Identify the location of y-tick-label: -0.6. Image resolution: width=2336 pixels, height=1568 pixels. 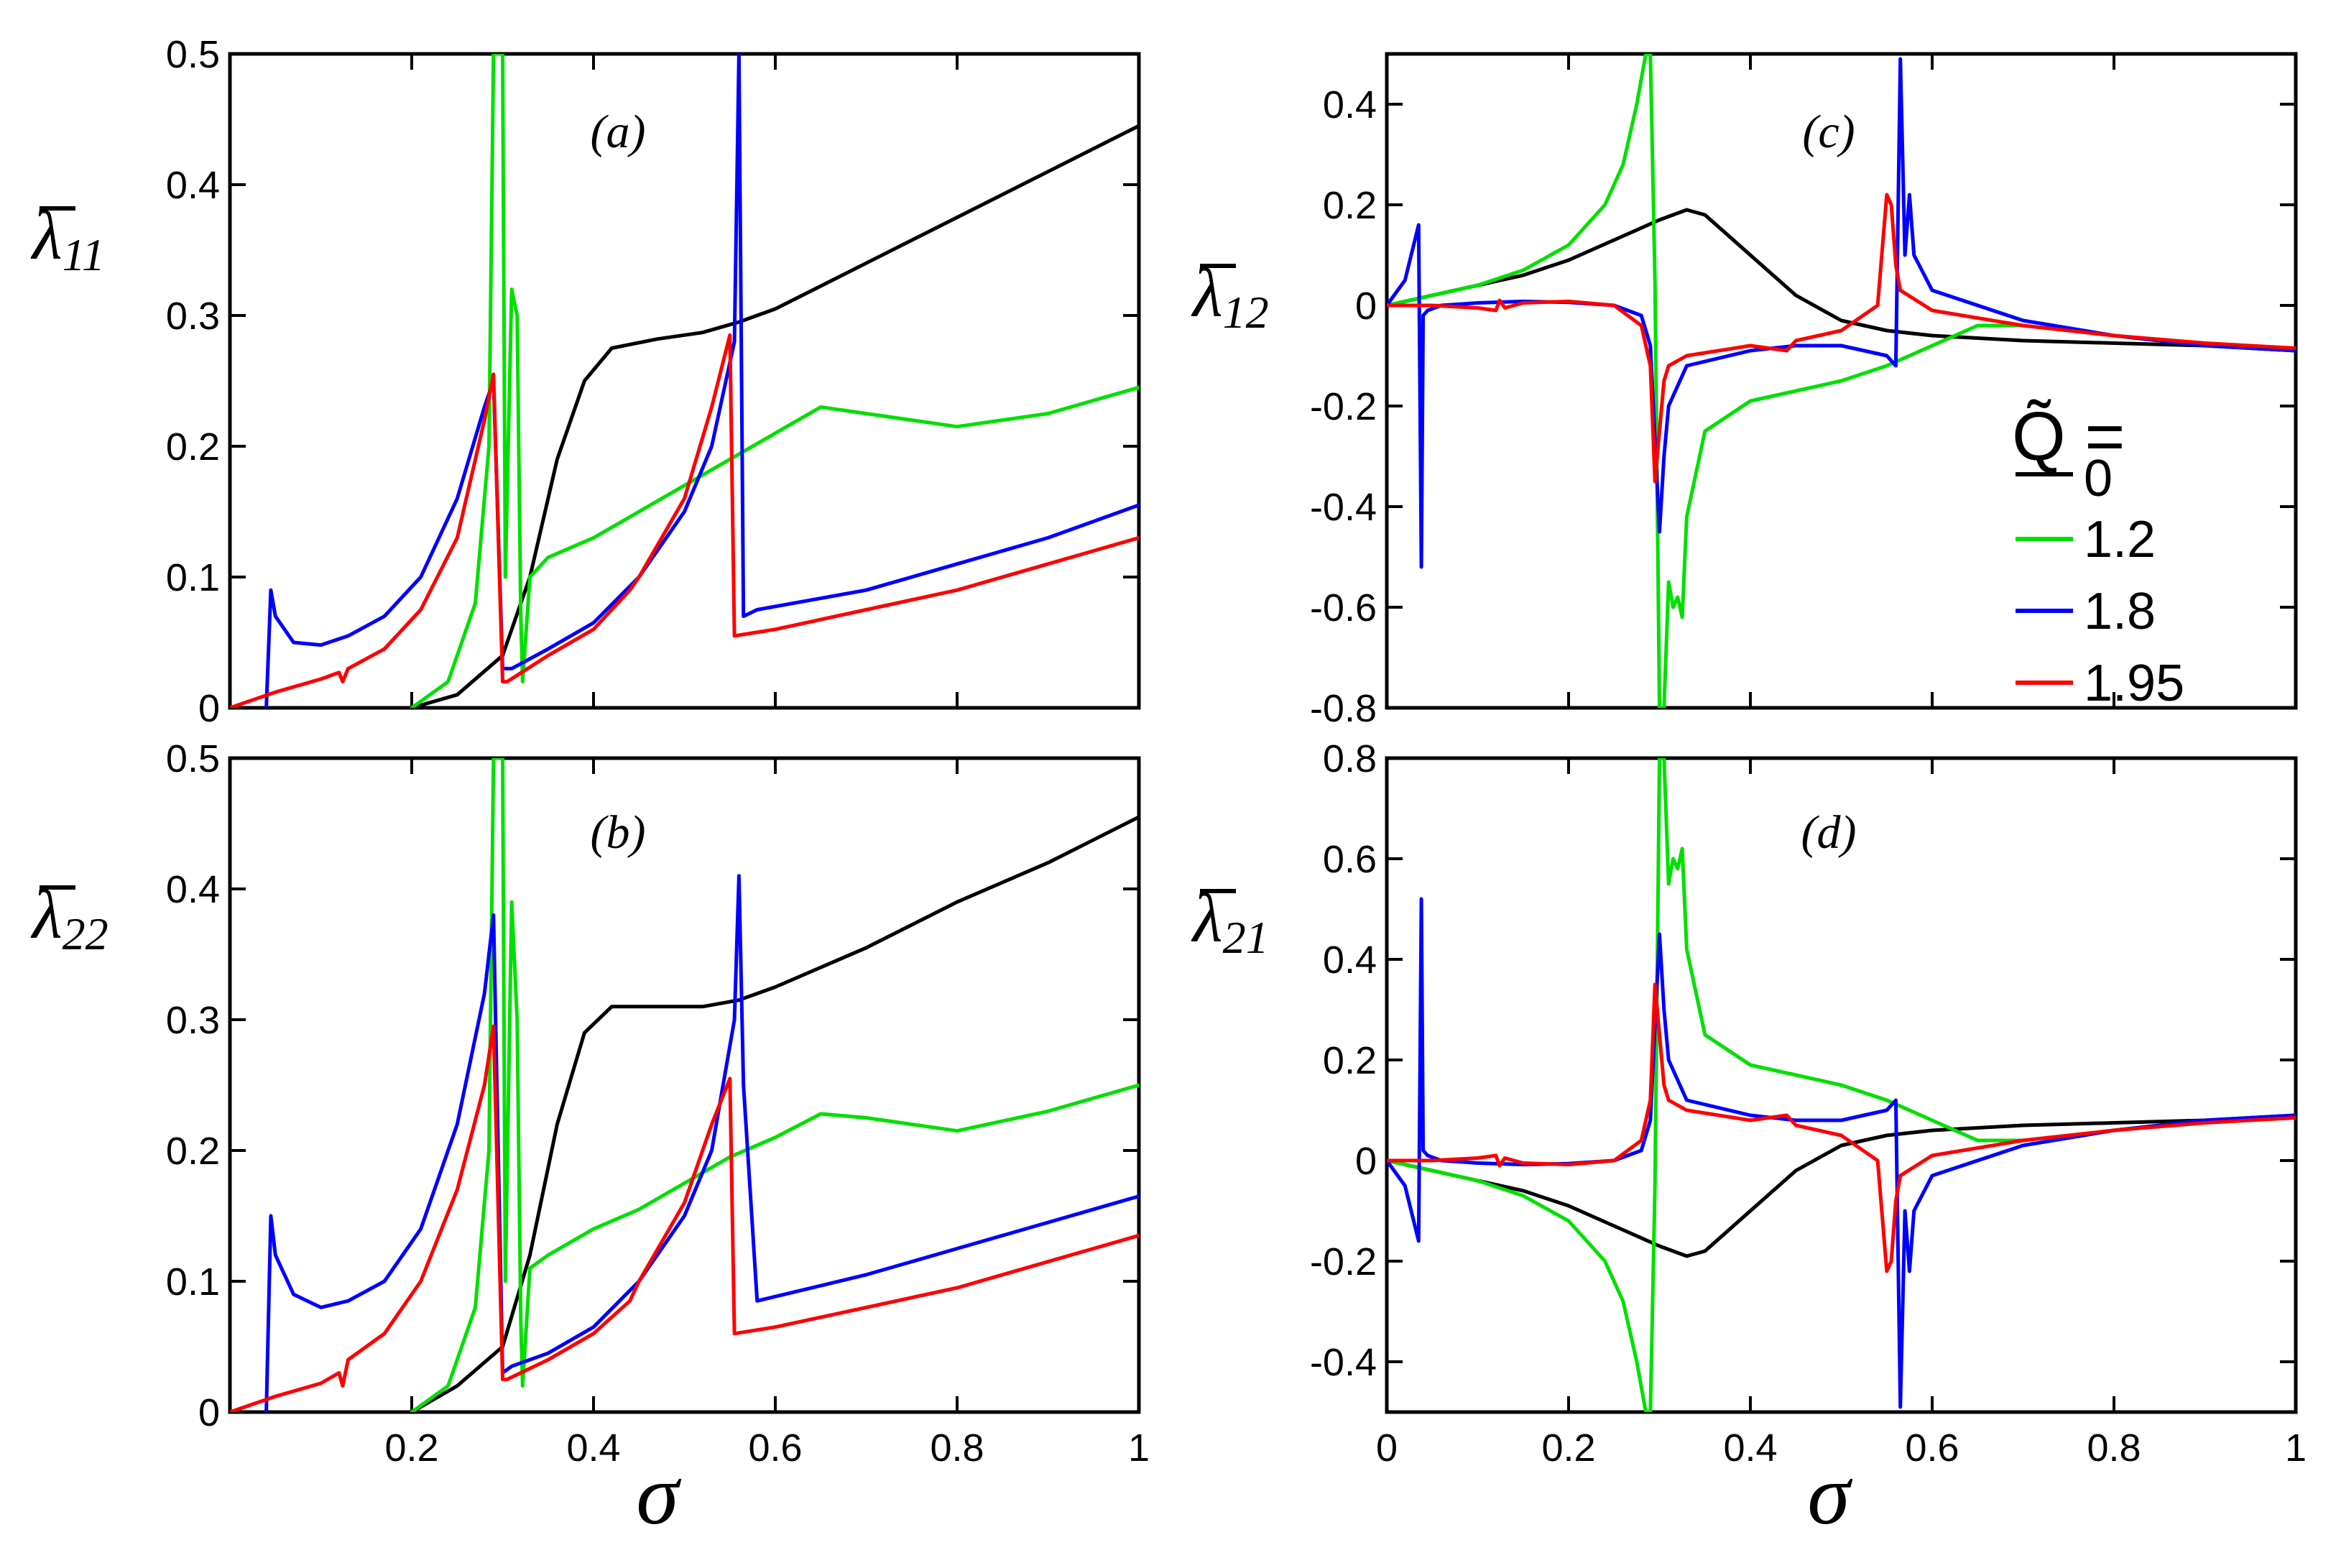
(1343, 607).